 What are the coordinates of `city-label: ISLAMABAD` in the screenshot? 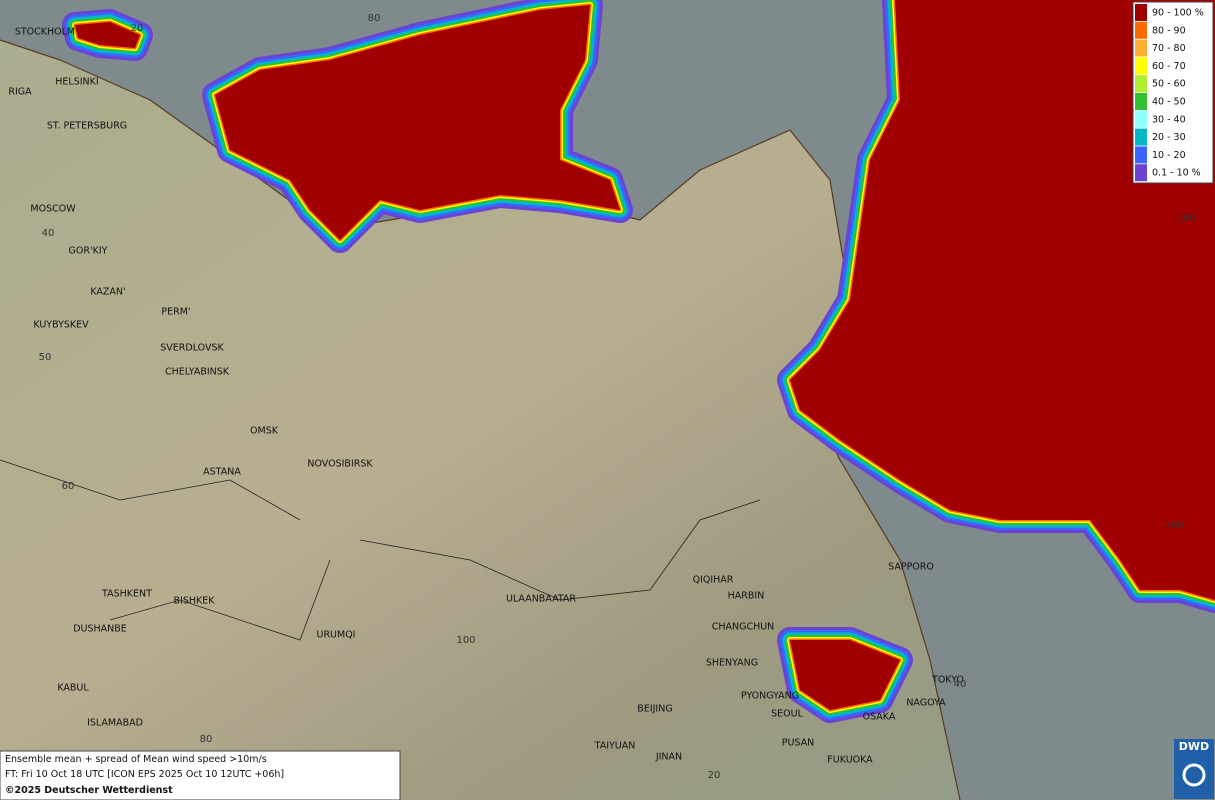 It's located at (115, 723).